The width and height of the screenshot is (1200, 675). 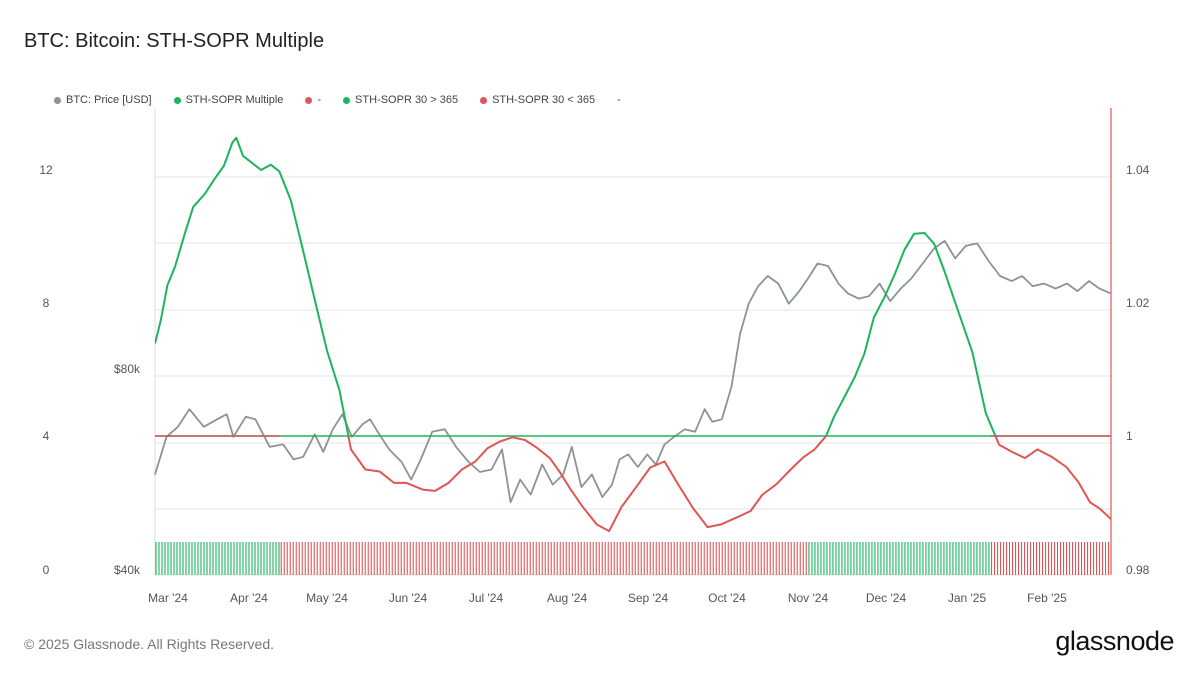 What do you see at coordinates (567, 598) in the screenshot?
I see `x-tick-label: Aug '24` at bounding box center [567, 598].